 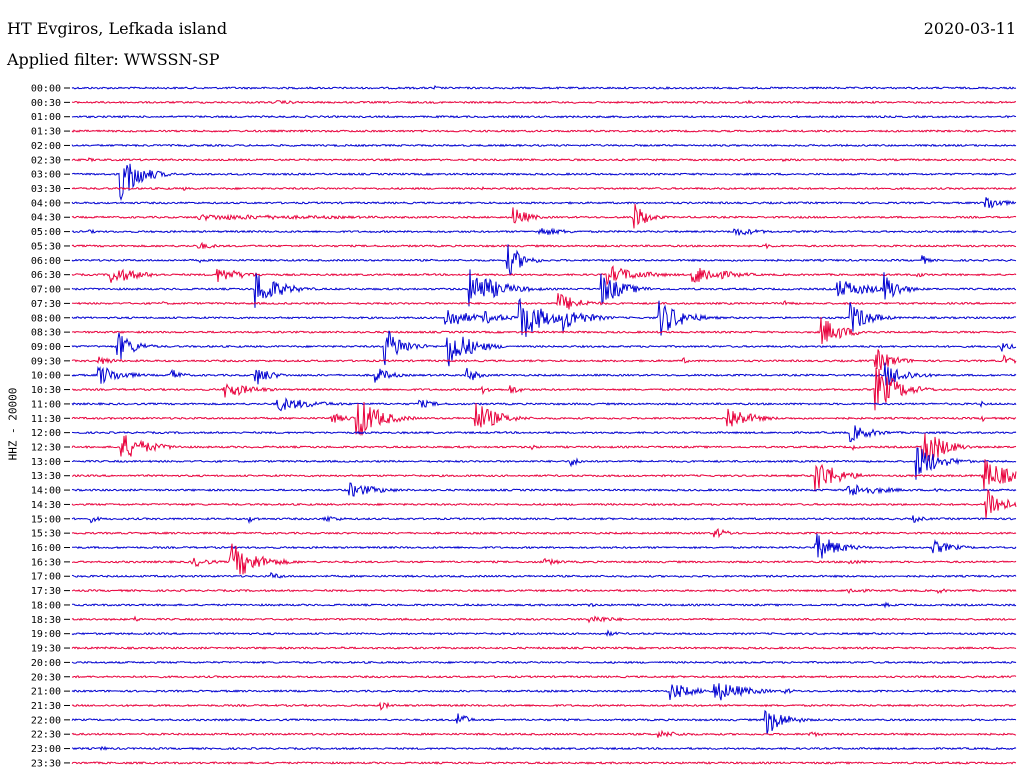 What do you see at coordinates (46, 448) in the screenshot?
I see `row-time-label: 12:30` at bounding box center [46, 448].